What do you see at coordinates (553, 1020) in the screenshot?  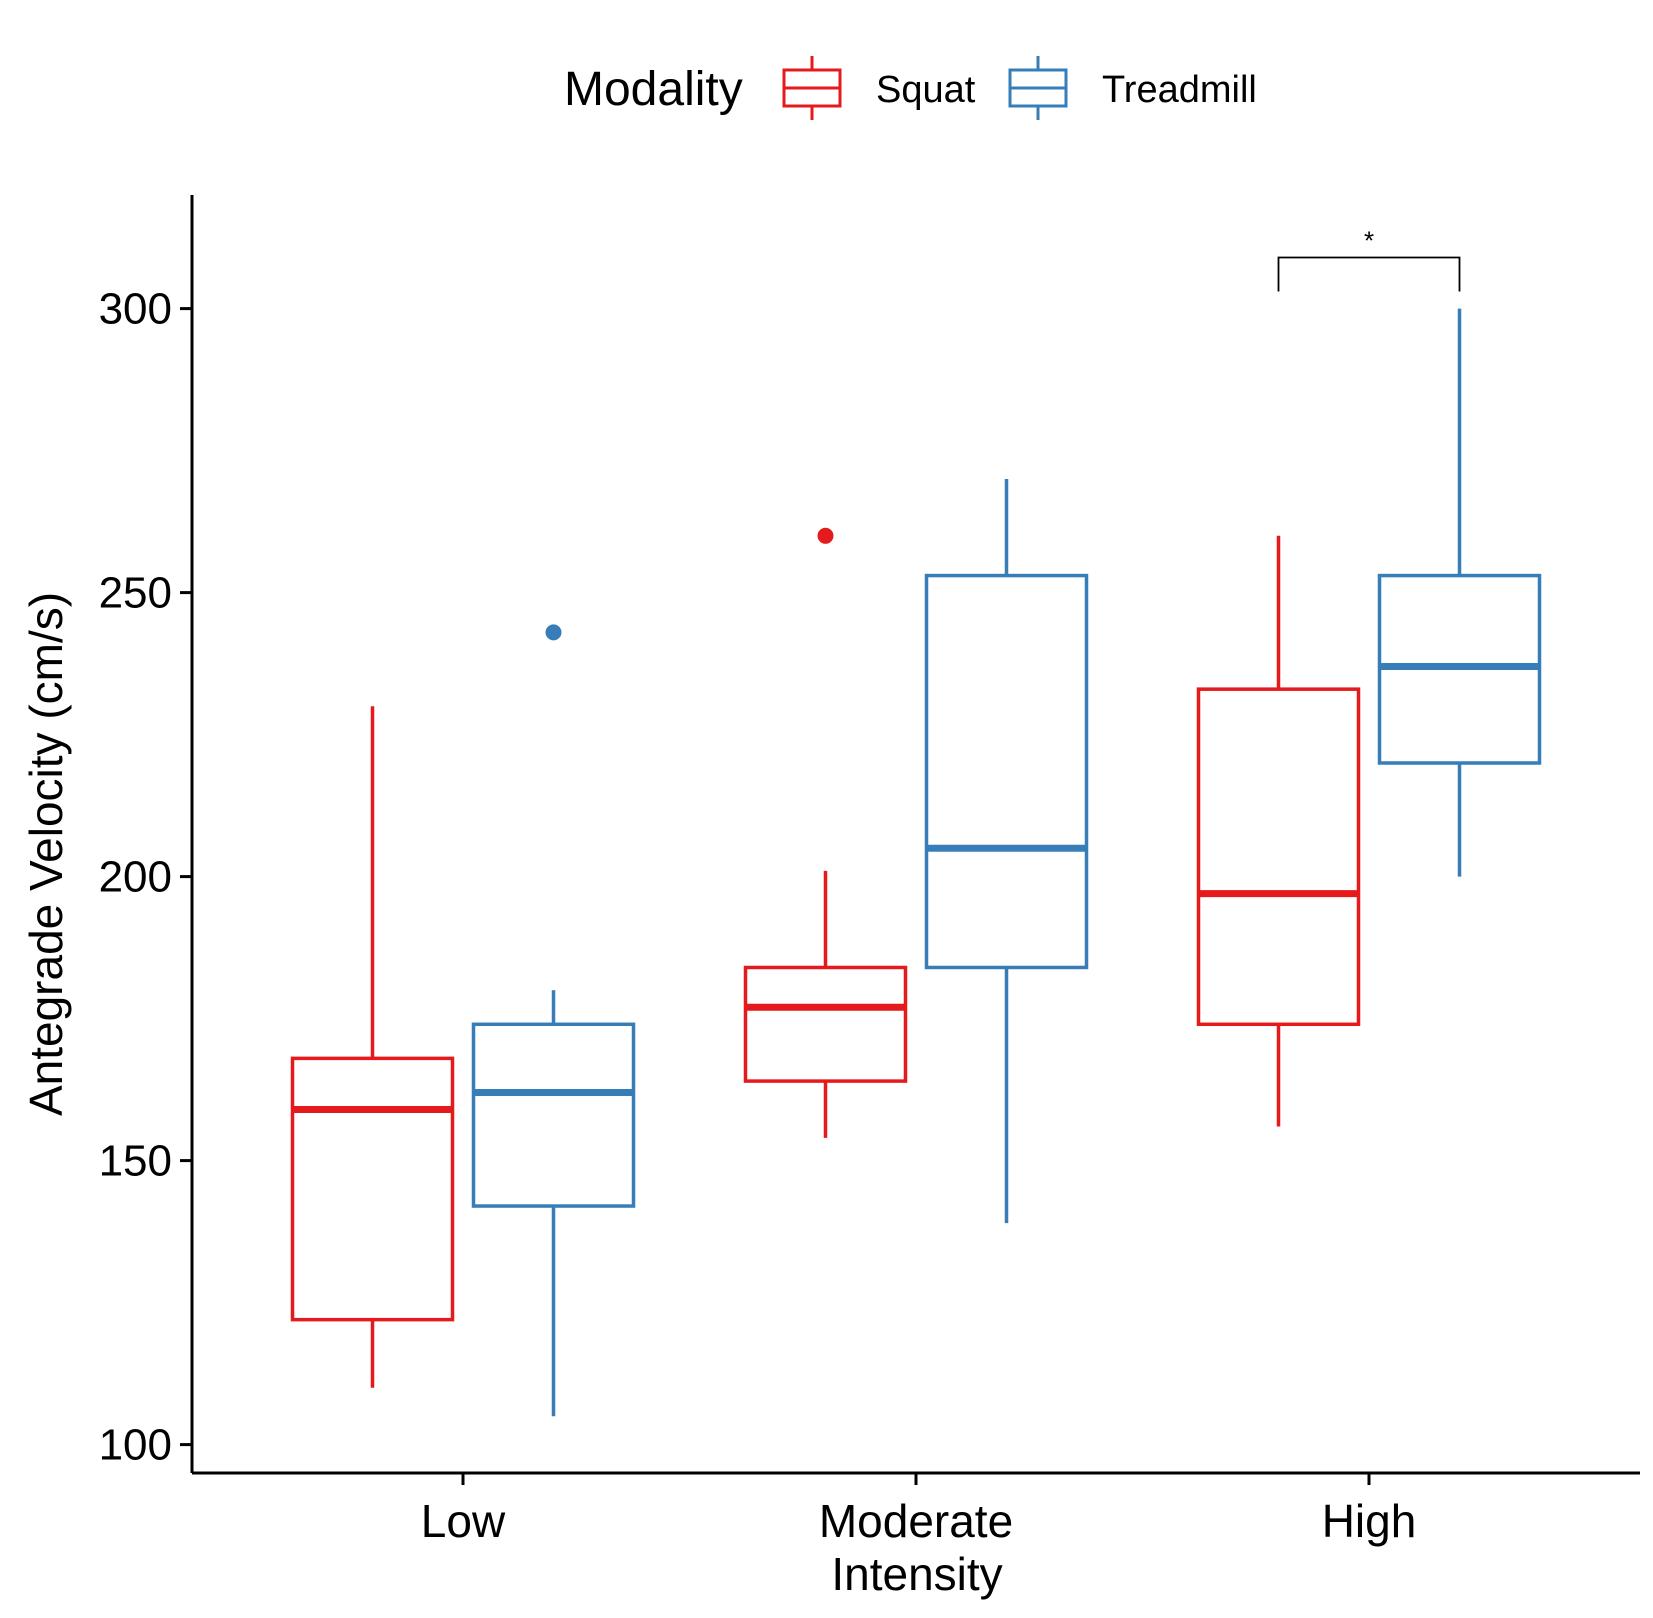 I see `box-treadmill-low` at bounding box center [553, 1020].